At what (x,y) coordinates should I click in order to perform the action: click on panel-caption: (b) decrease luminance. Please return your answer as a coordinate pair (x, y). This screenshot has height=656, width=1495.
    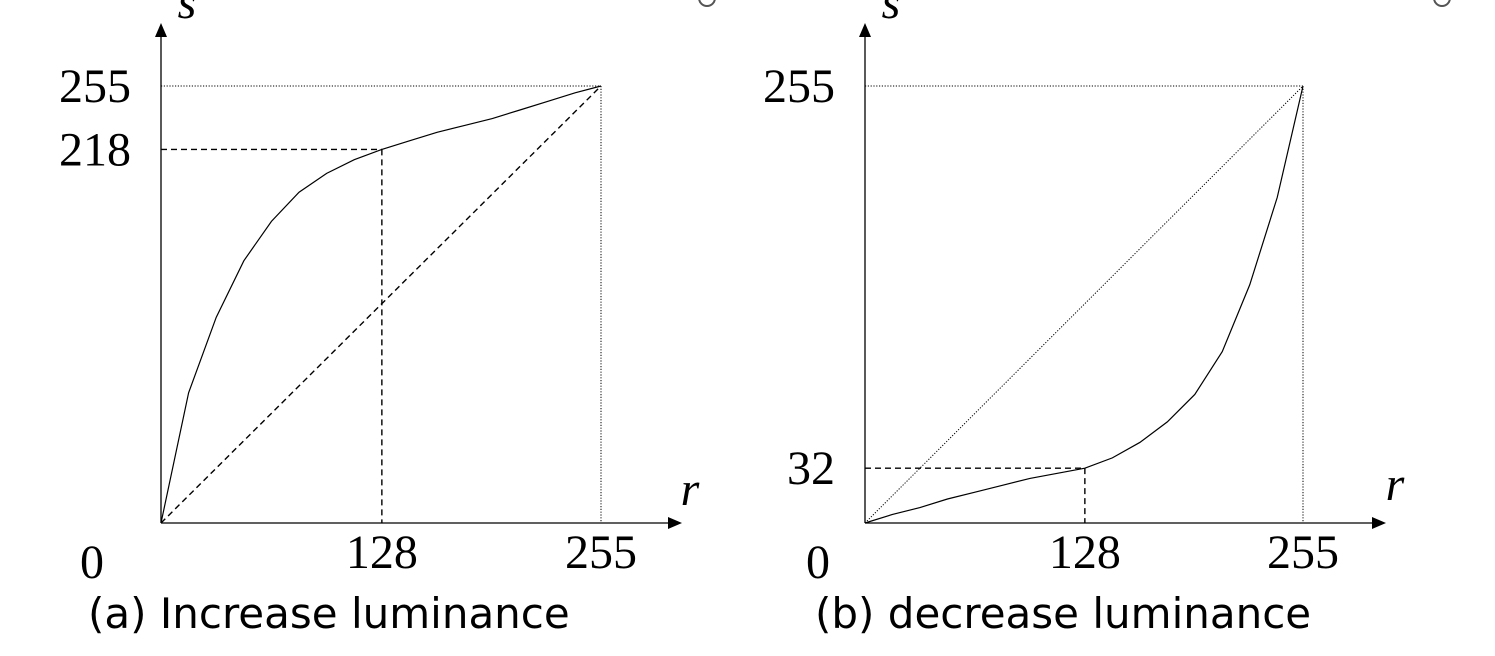
    Looking at the image, I should click on (1063, 613).